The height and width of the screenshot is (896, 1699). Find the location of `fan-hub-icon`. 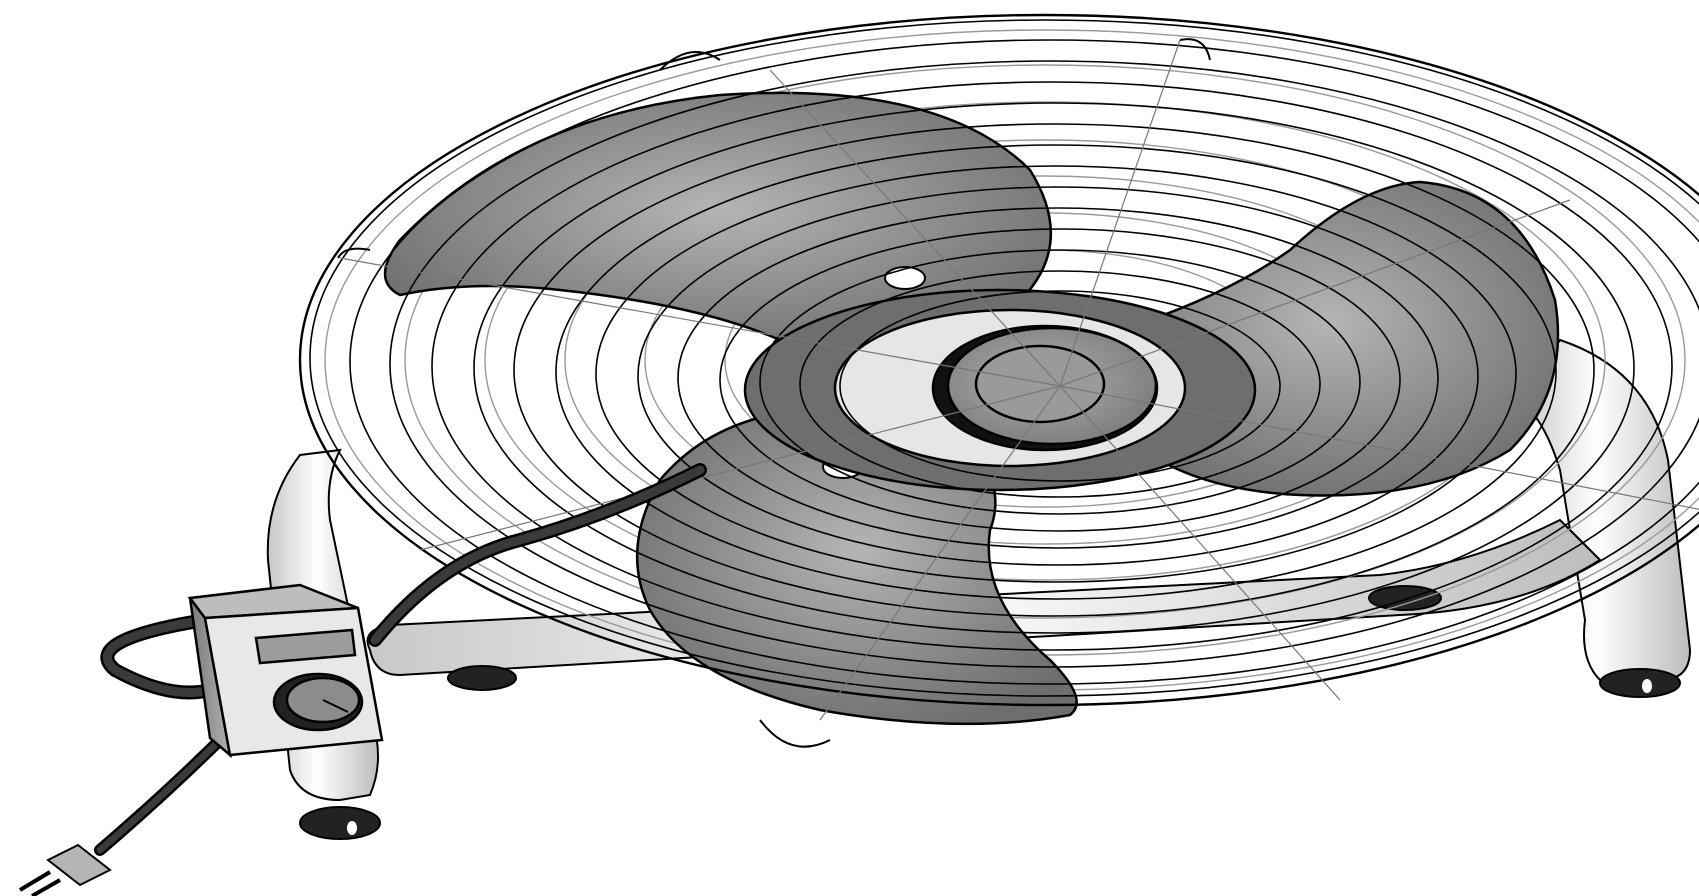

fan-hub-icon is located at coordinates (1000, 390).